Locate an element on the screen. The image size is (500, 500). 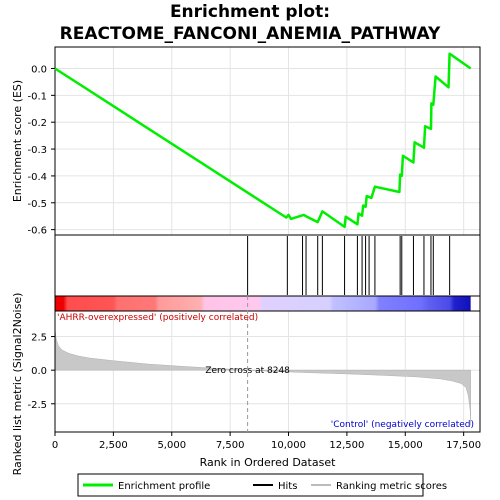
x-tick-label: 7,500 is located at coordinates (230, 445).